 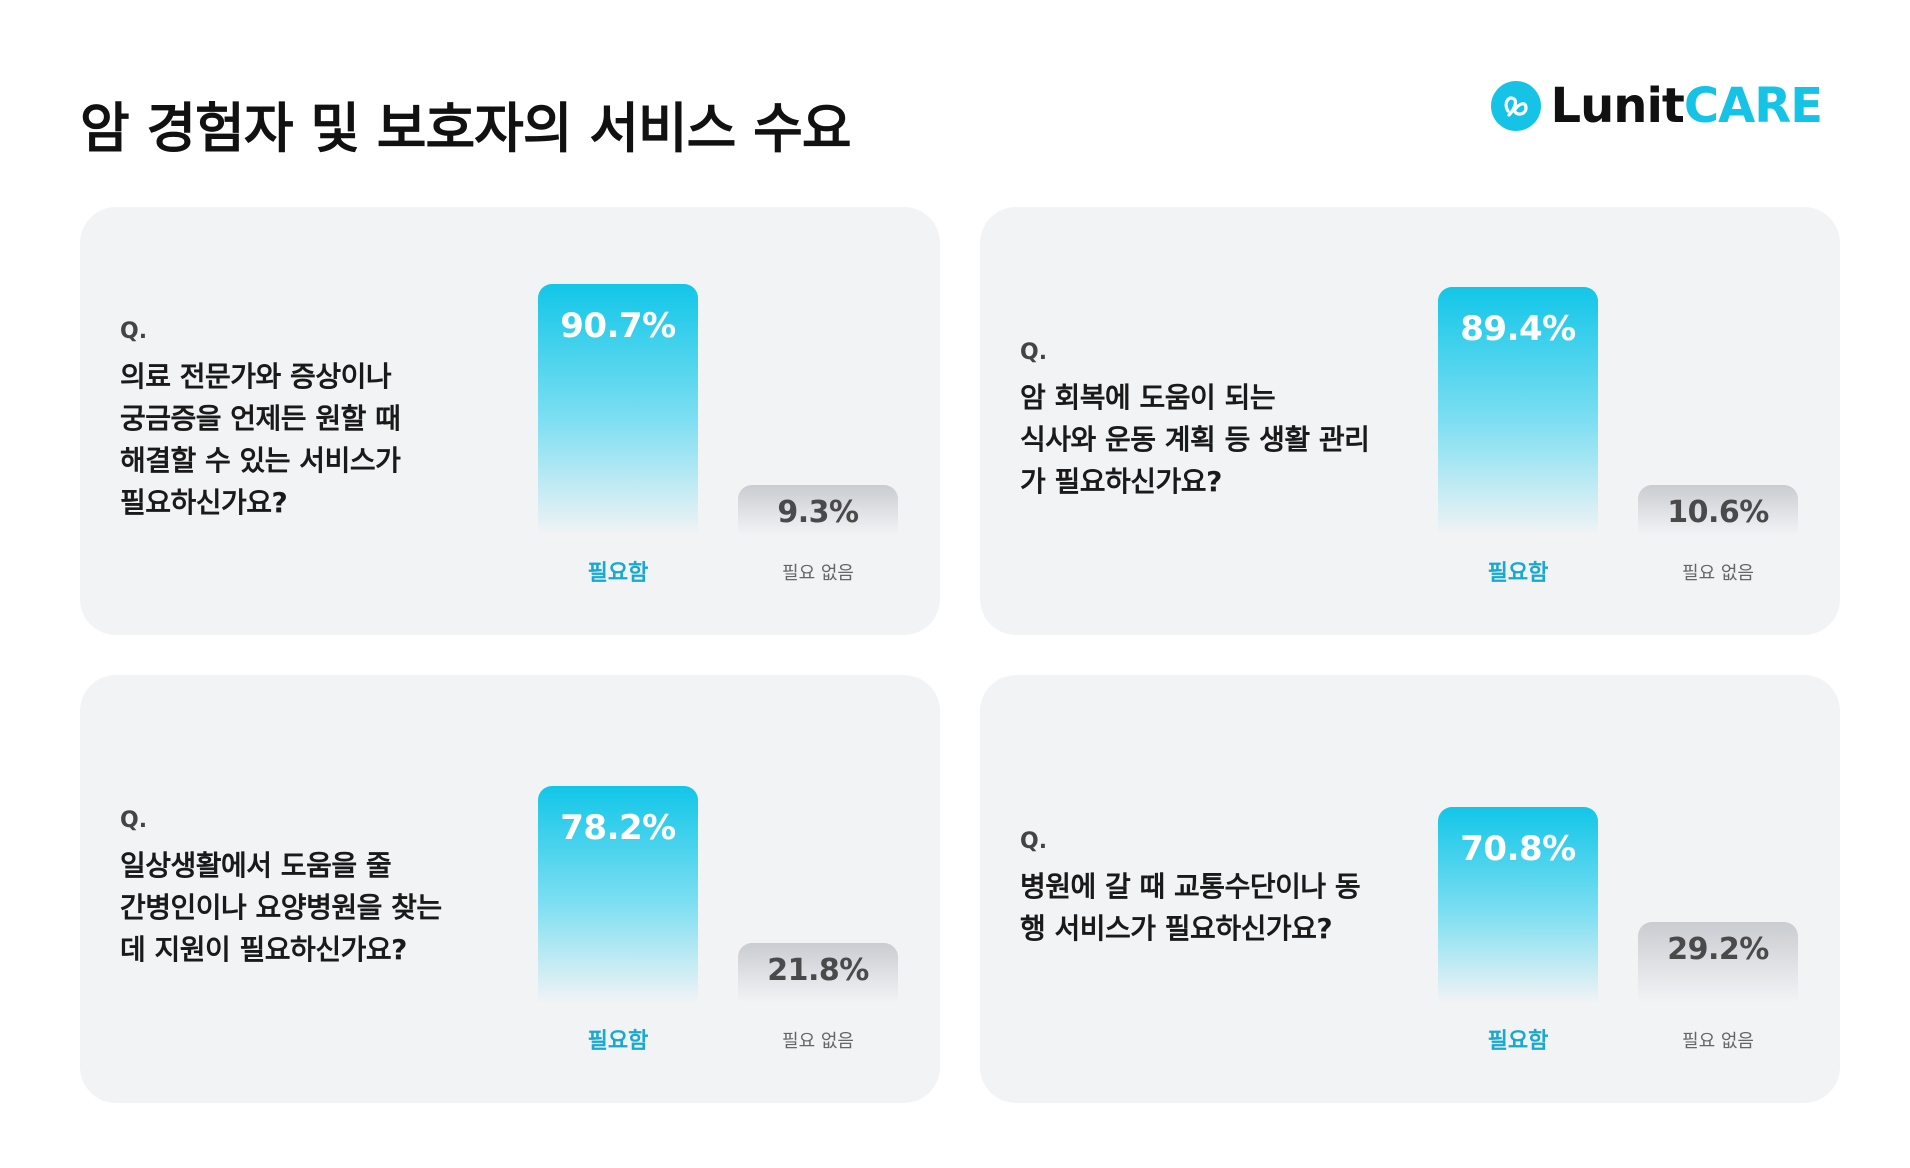 What do you see at coordinates (1718, 949) in the screenshot?
I see `bar-no-need-value: 29.2%` at bounding box center [1718, 949].